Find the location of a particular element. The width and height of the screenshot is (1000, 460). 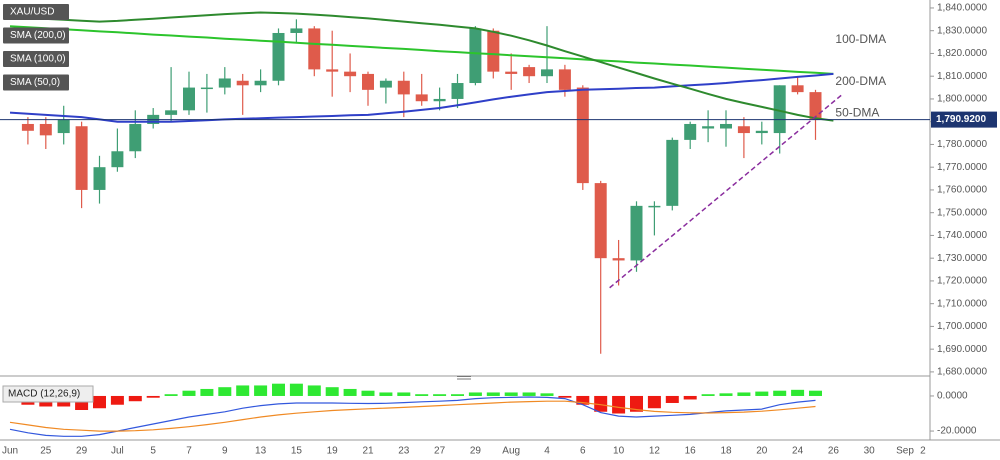

x-tick-label: 21 is located at coordinates (368, 451).